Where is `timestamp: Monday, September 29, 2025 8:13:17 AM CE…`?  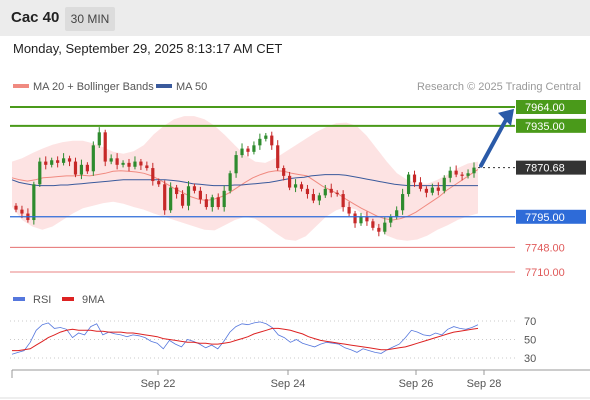
timestamp: Monday, September 29, 2025 8:13:17 AM CE… is located at coordinates (148, 48).